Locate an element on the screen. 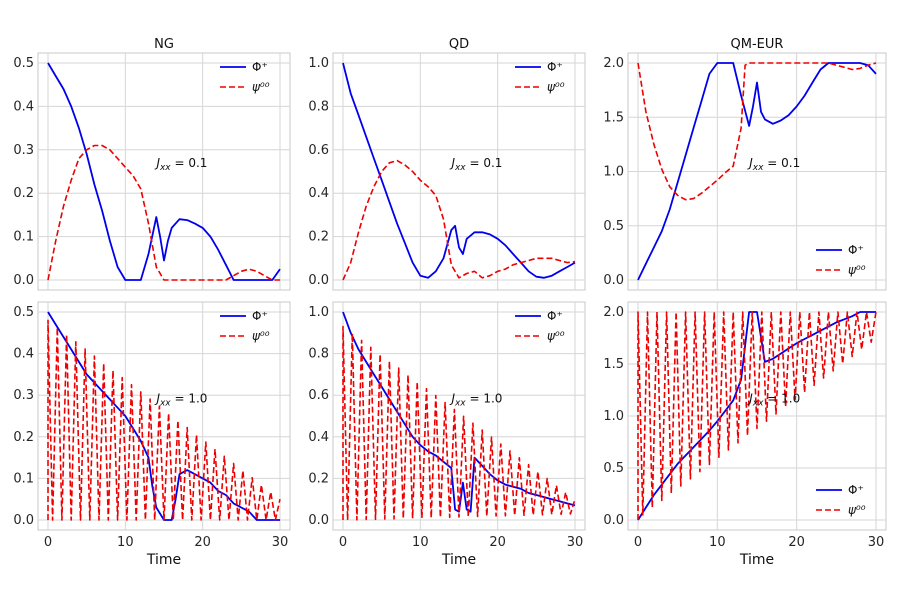 The width and height of the screenshot is (897, 598). panel-title: NG is located at coordinates (164, 44).